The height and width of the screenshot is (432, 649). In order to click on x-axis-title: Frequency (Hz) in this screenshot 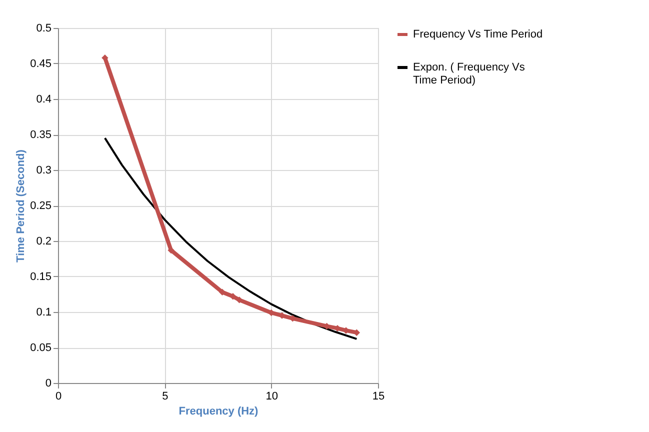, I will do `click(218, 412)`.